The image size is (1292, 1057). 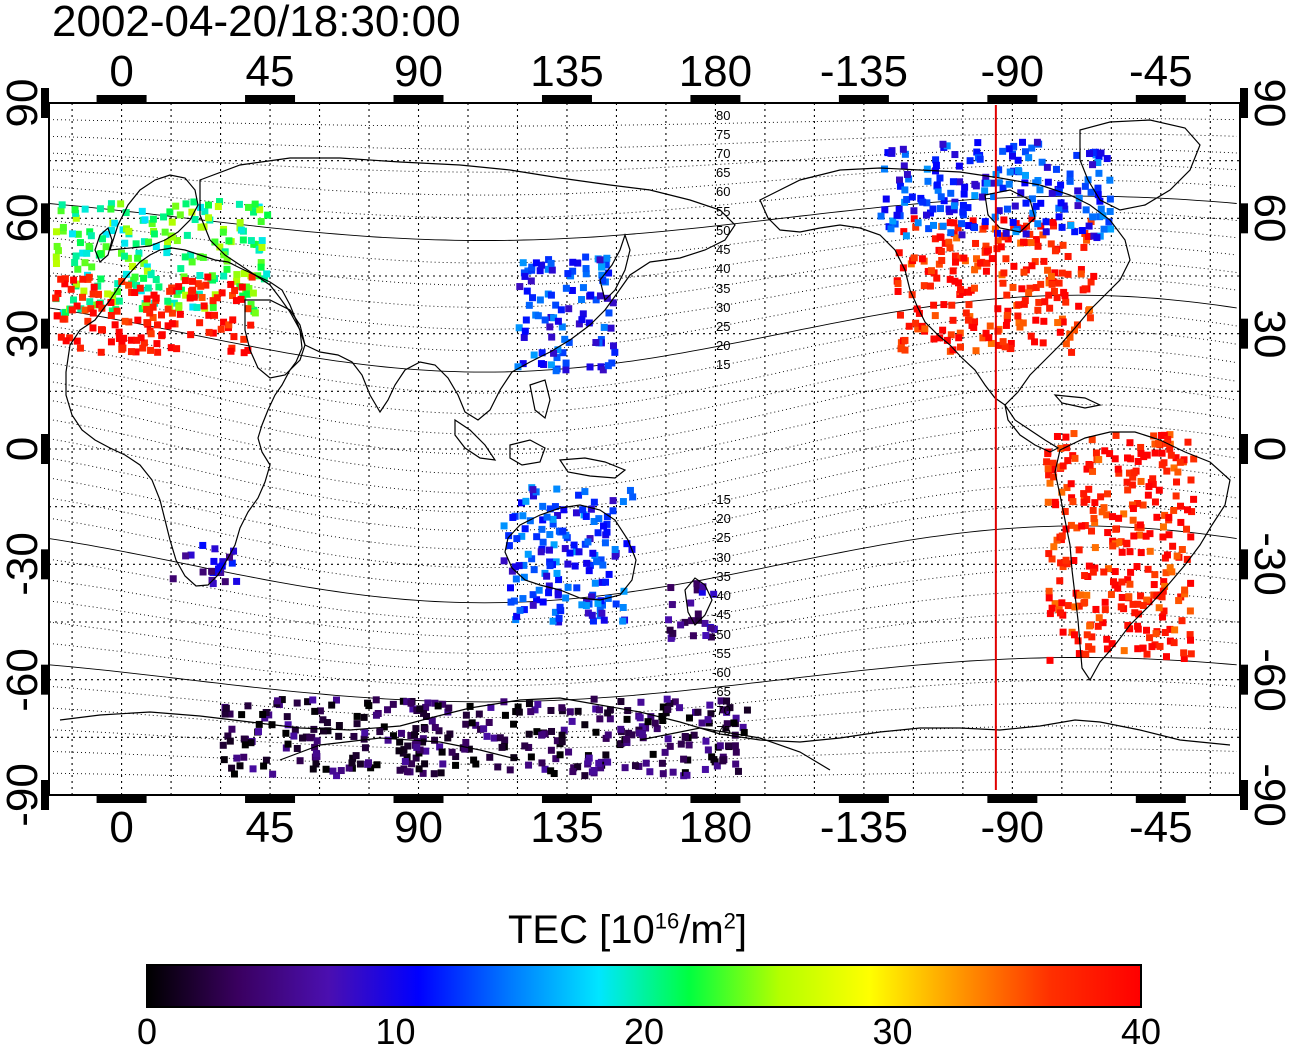 I want to click on maglat-line, so click(x=643, y=487).